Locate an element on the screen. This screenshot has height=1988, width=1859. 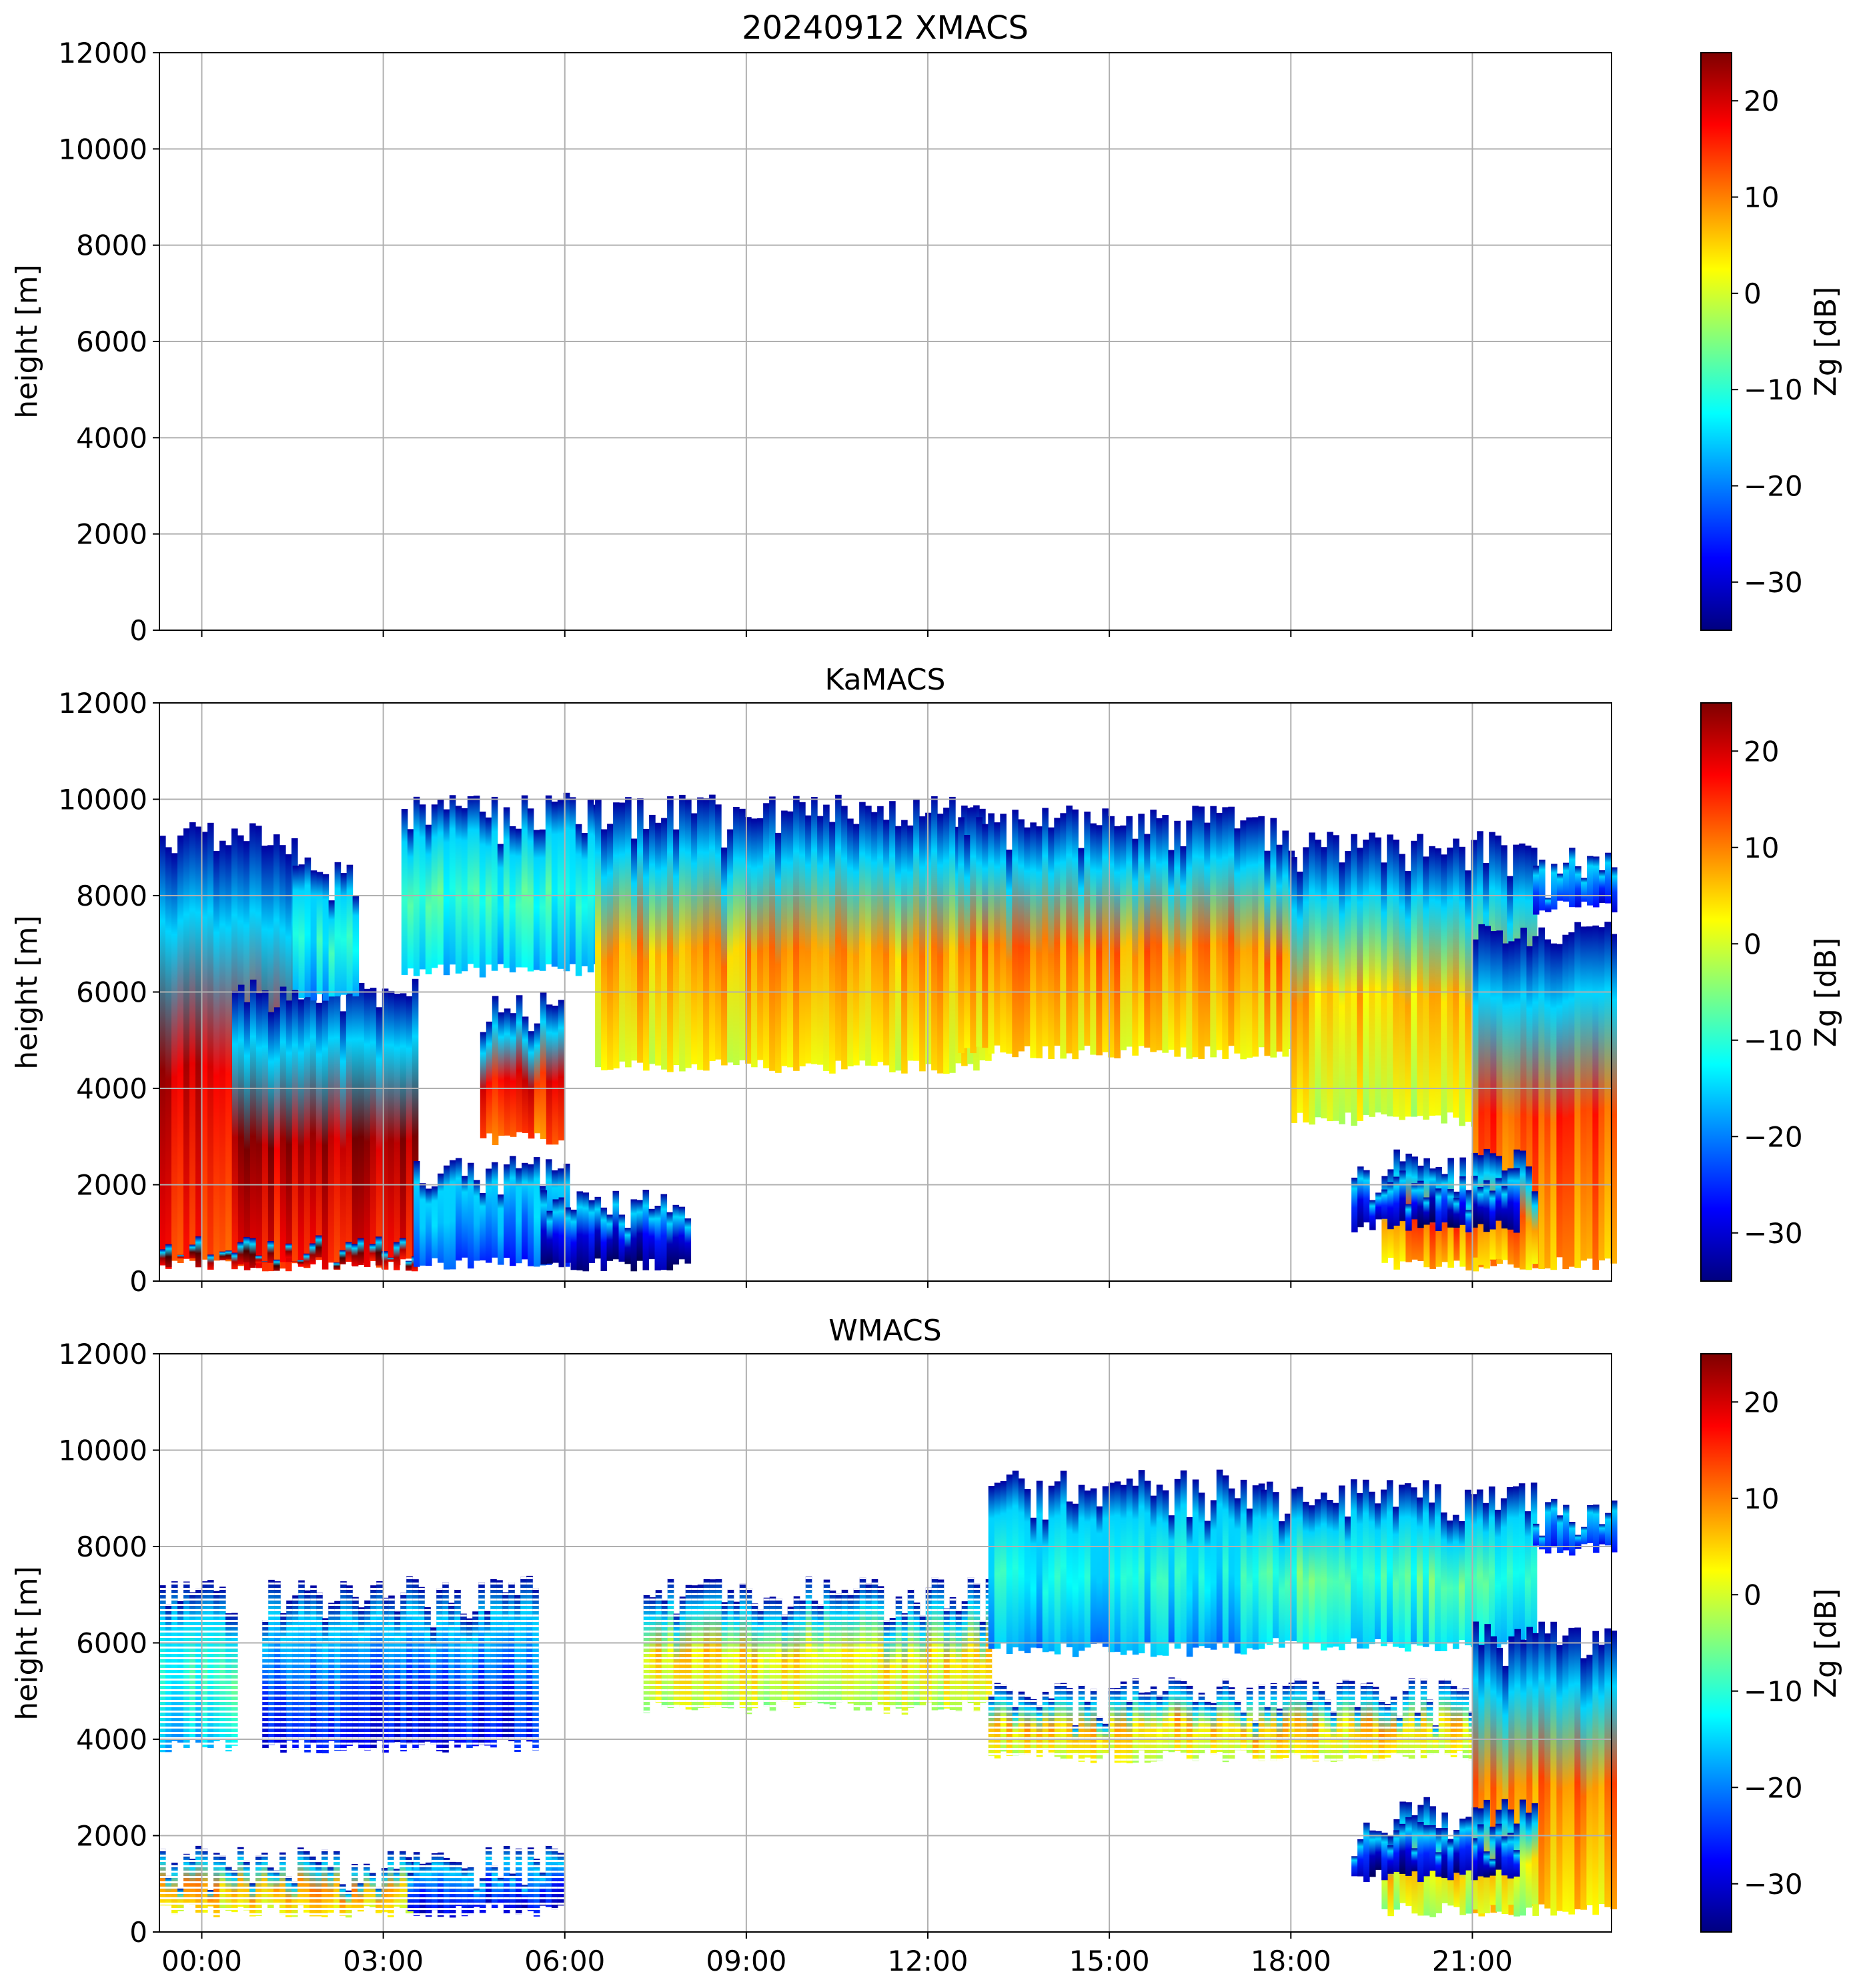
panel-xmacs-colorbar is located at coordinates (1716, 341).